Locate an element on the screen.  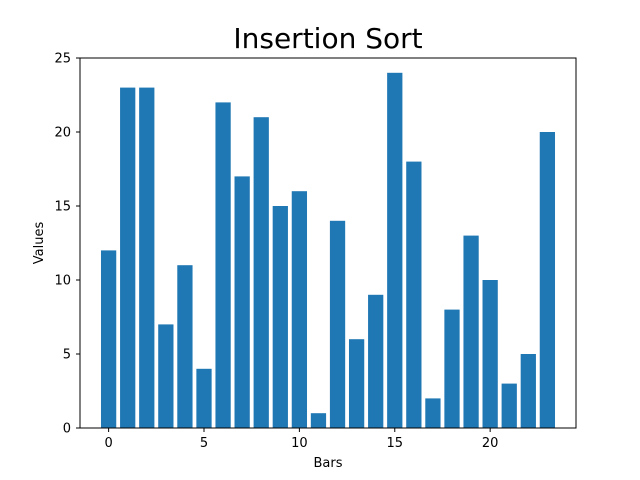
x-tick-label-20: 20 is located at coordinates (490, 443).